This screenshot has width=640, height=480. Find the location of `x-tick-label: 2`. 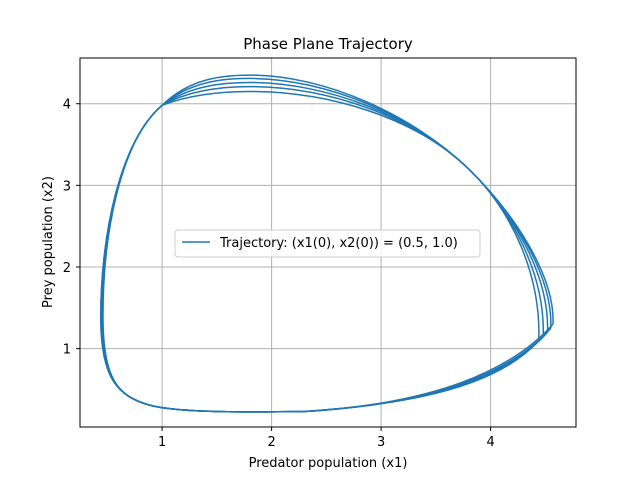

x-tick-label: 2 is located at coordinates (271, 442).